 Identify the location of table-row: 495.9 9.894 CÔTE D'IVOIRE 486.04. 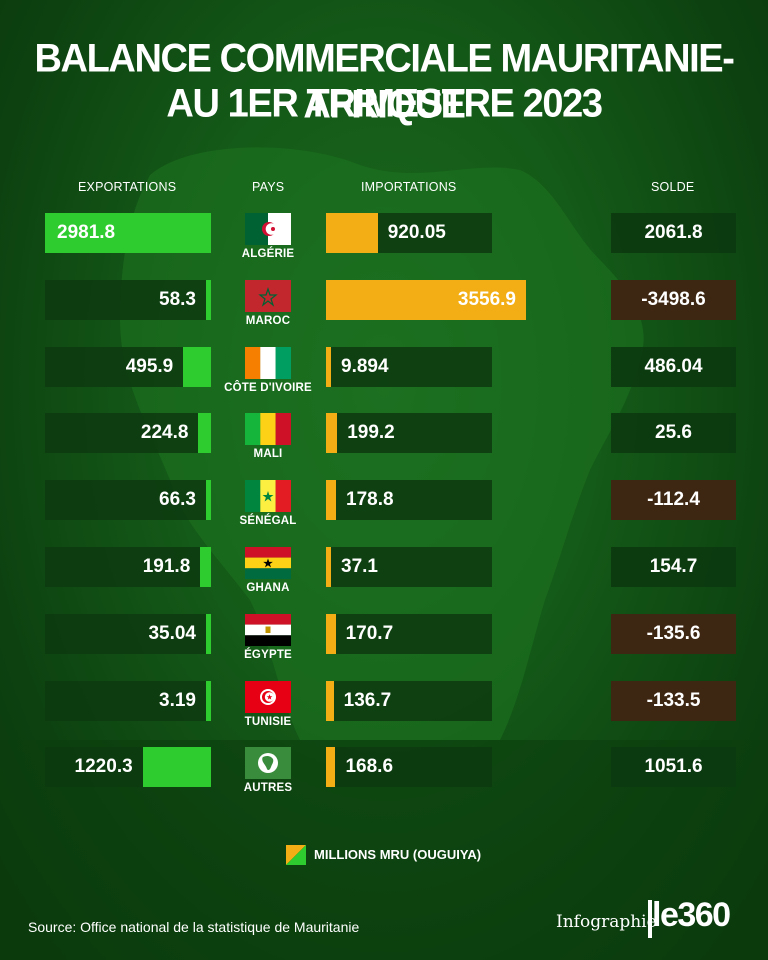
(384, 376).